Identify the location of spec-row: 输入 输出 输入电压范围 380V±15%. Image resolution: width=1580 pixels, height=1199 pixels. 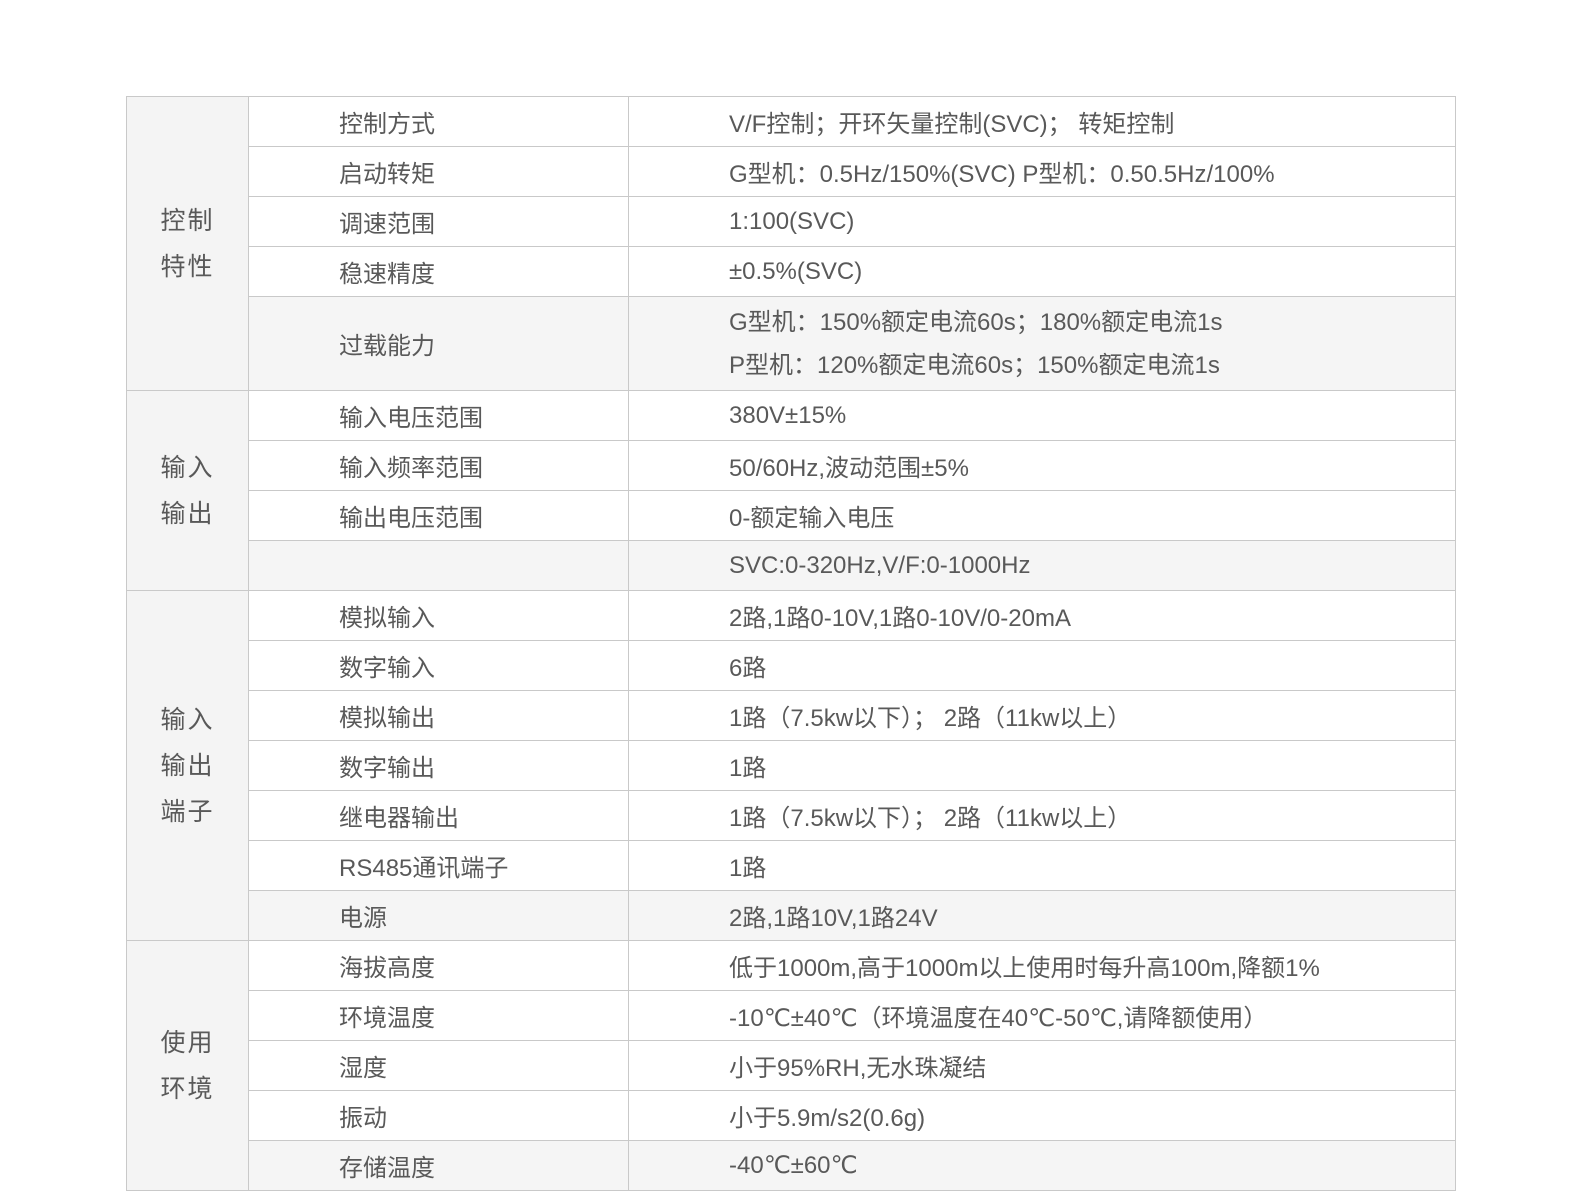
(791, 490).